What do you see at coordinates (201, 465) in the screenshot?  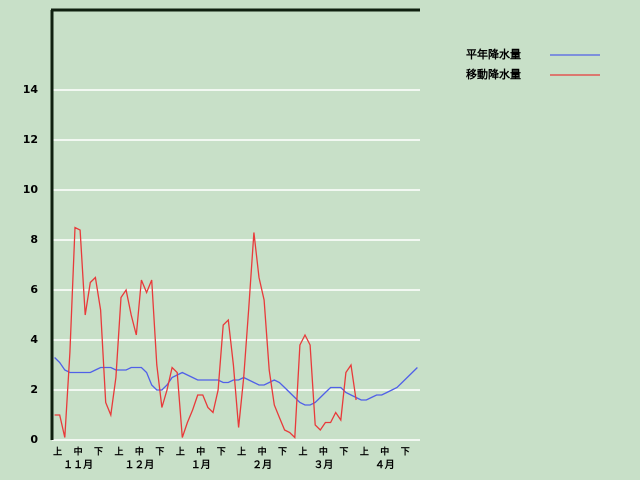 I see `month-label: １月` at bounding box center [201, 465].